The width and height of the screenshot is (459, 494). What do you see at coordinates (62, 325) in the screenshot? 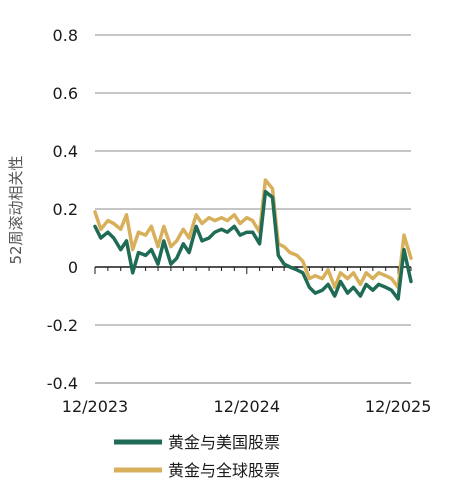
I see `y-tick-label: -0.2` at bounding box center [62, 325].